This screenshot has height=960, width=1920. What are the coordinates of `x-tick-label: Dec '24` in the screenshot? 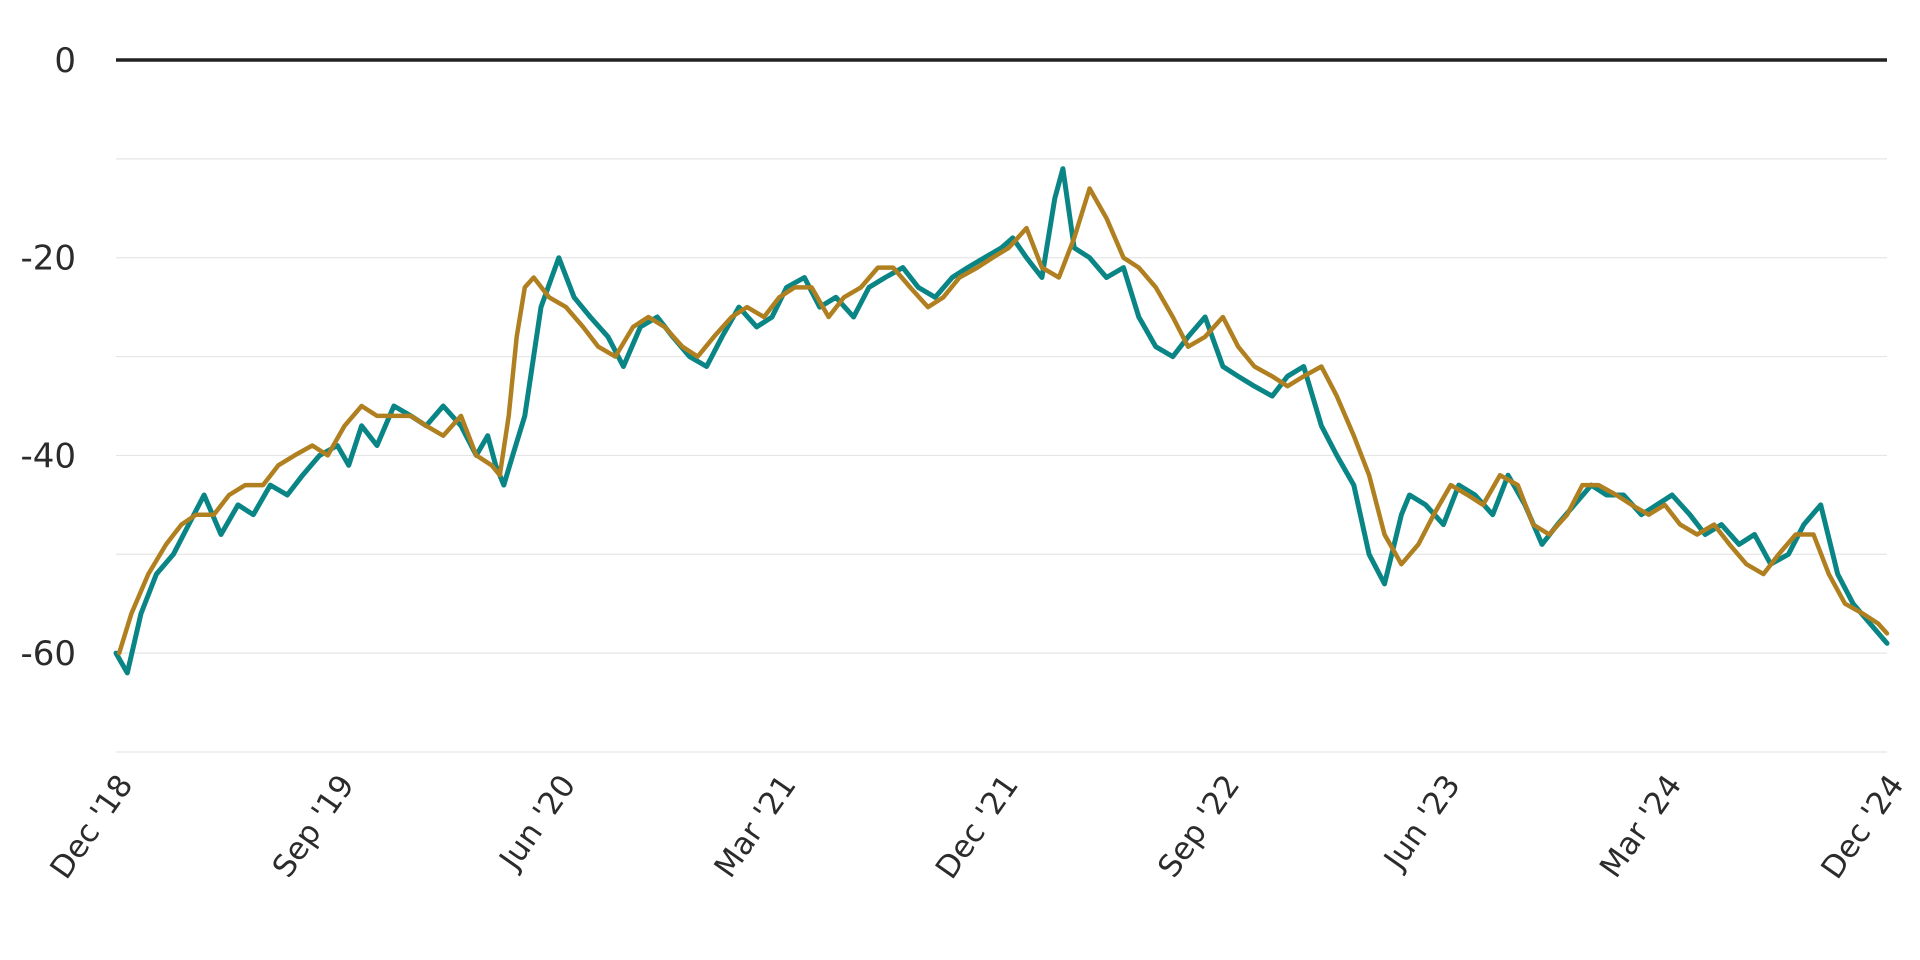 It's located at (1862, 826).